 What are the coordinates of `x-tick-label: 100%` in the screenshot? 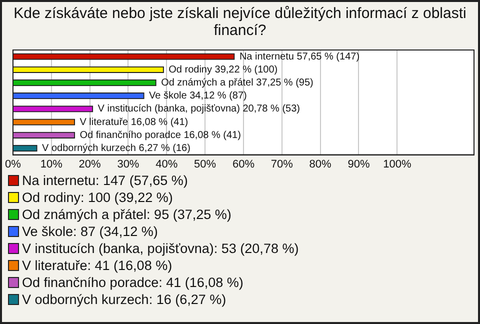 It's located at (397, 164).